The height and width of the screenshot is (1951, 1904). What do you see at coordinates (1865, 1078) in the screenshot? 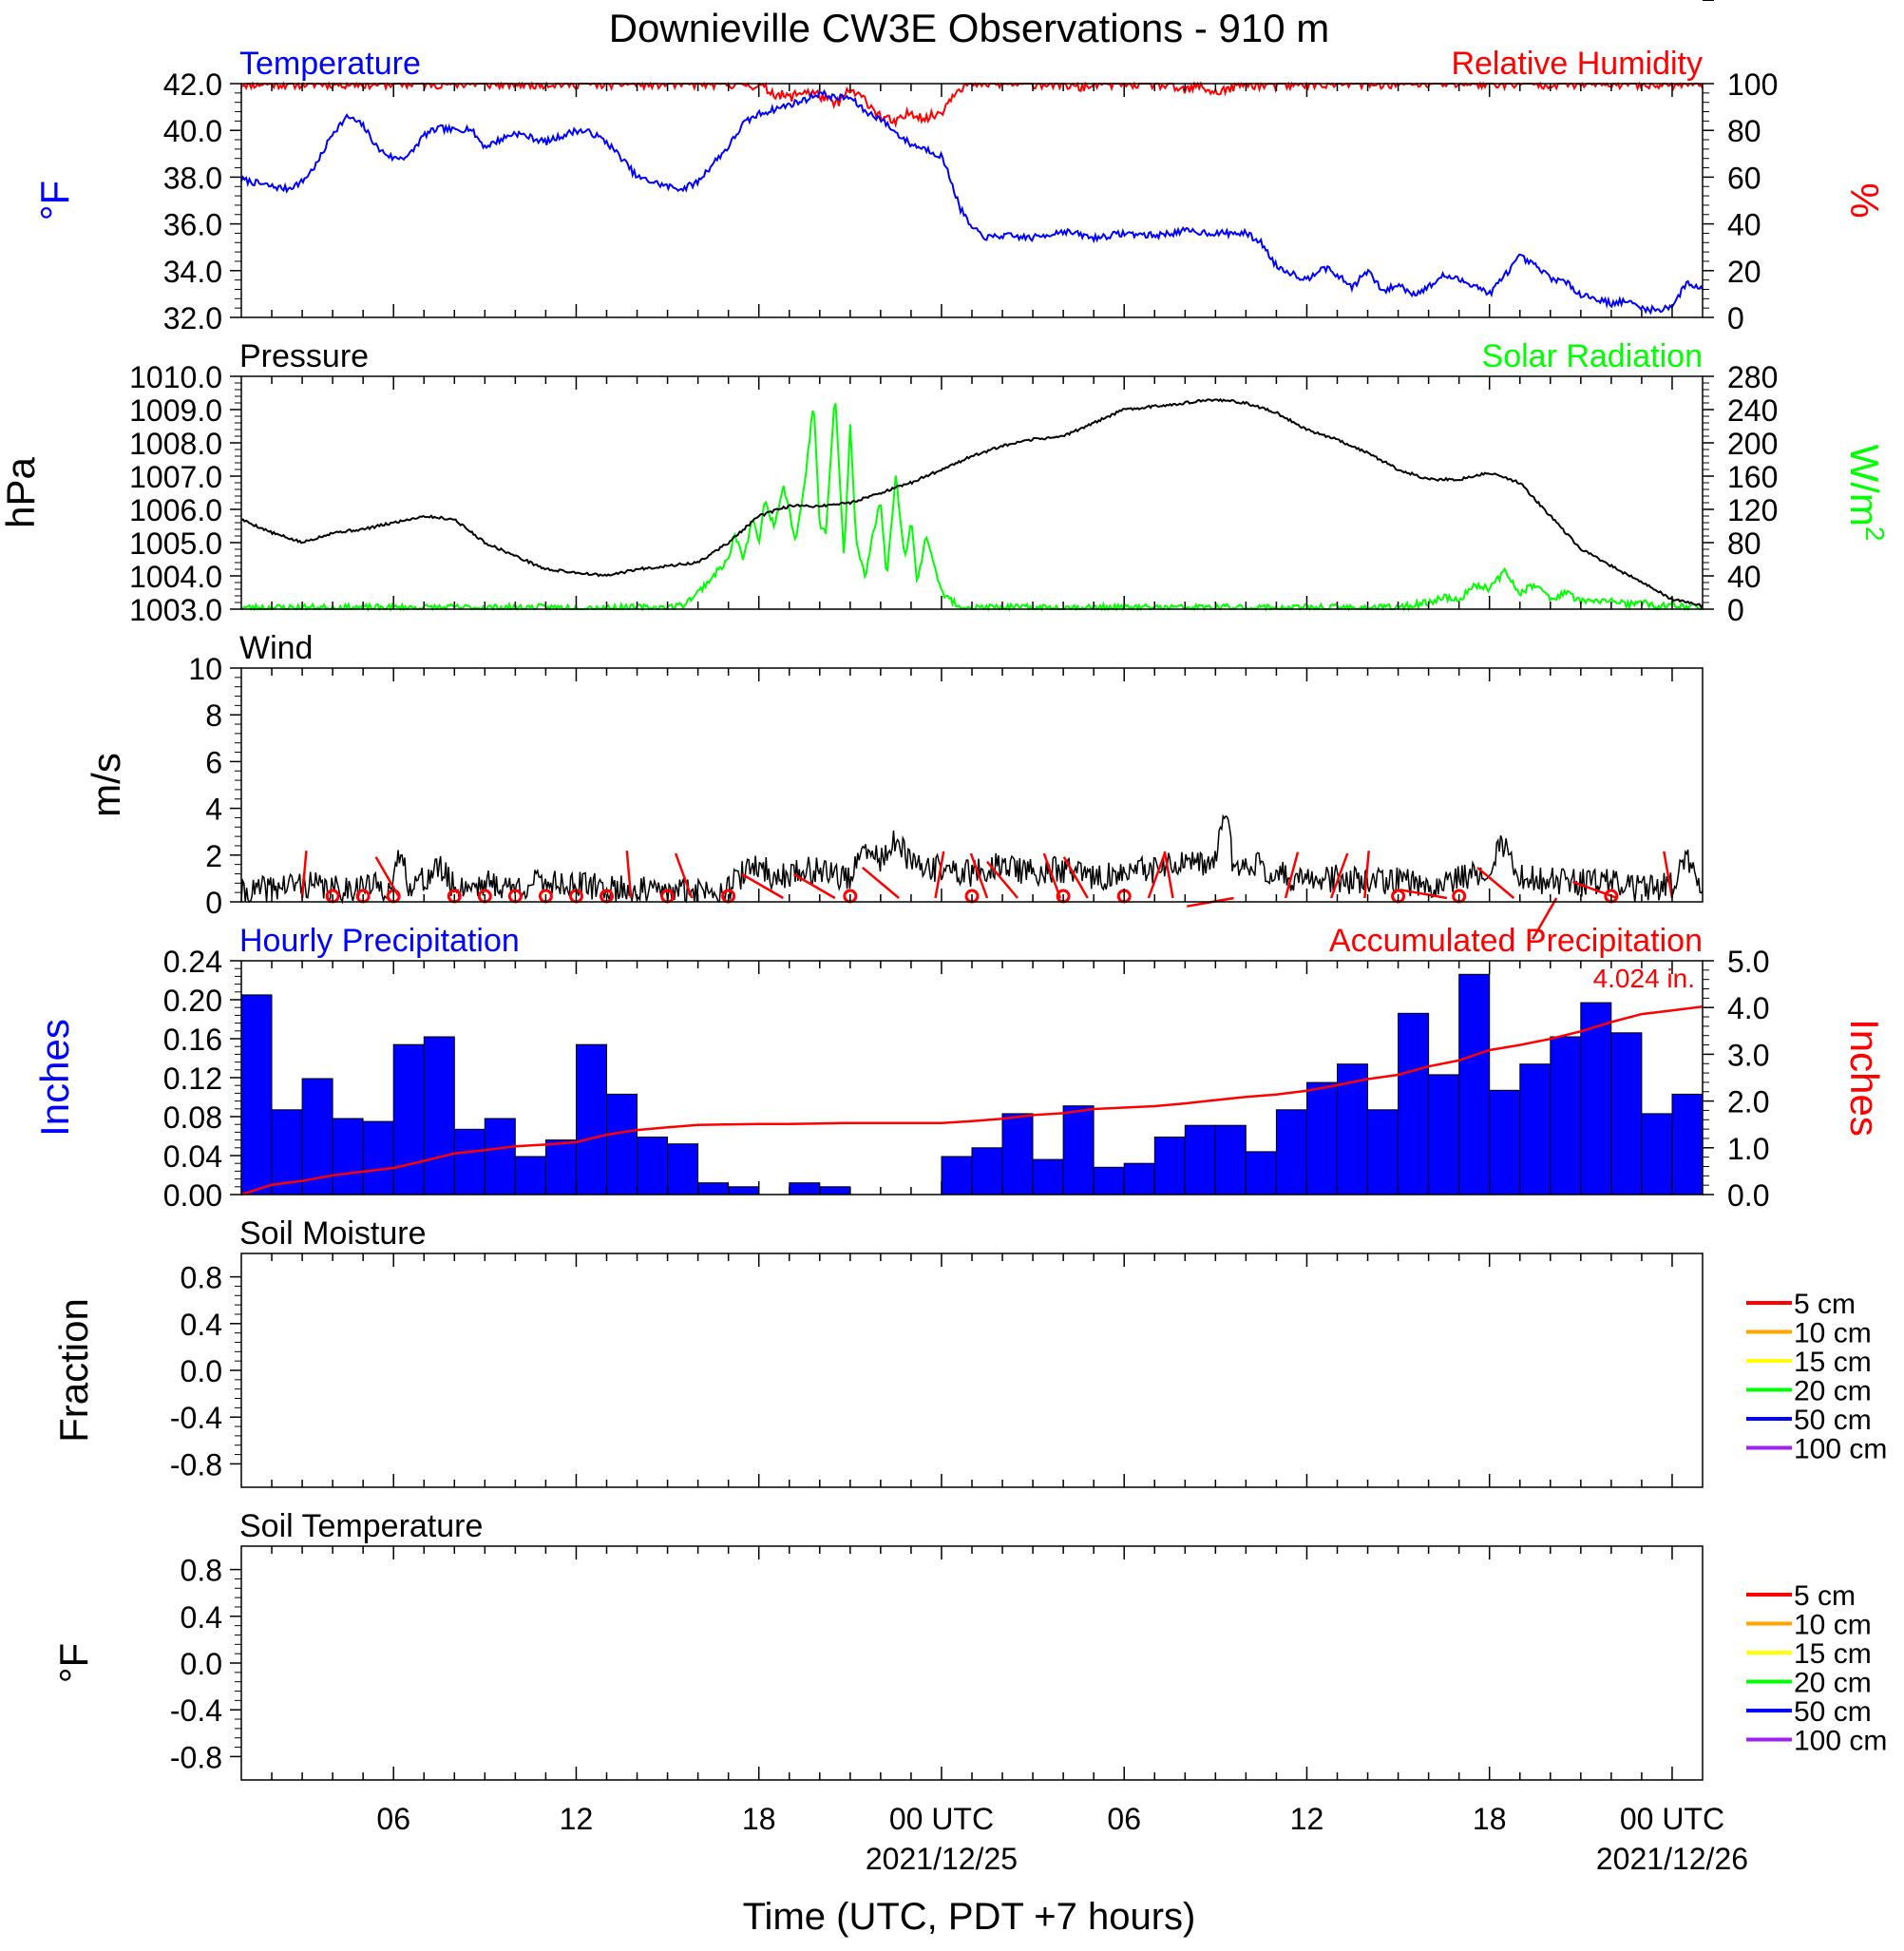
I see `accumulated-unit-label: Inches` at bounding box center [1865, 1078].